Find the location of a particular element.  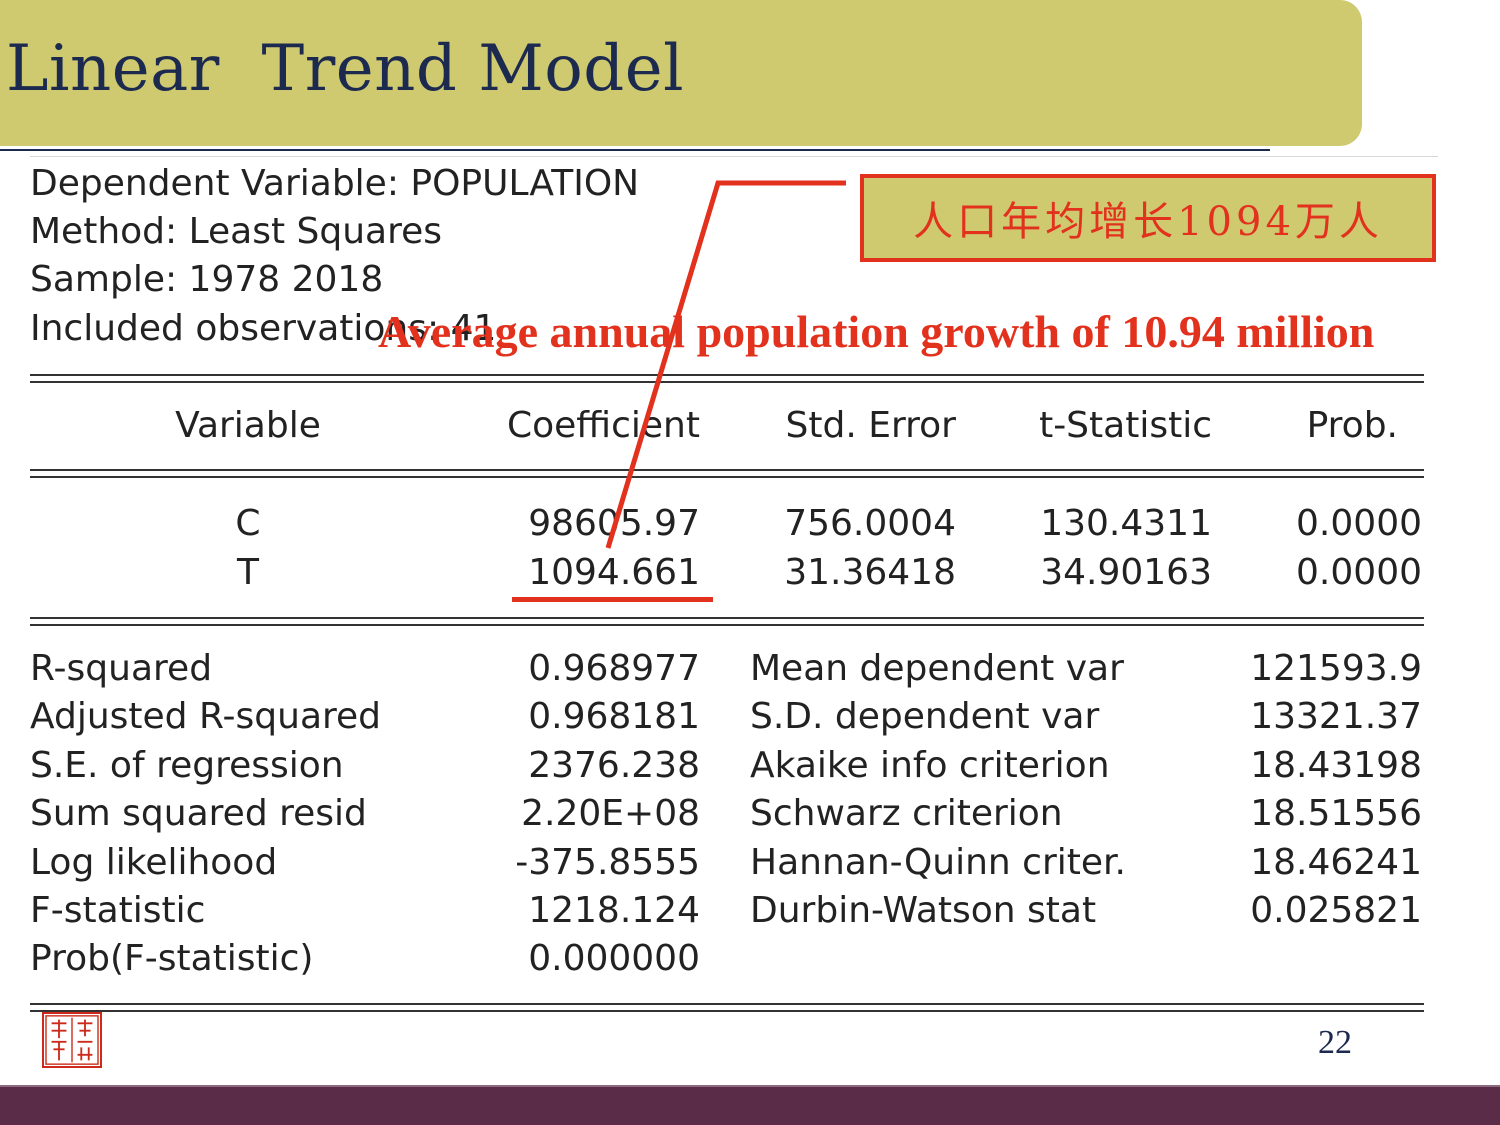

stat-value: 2.20E+08 is located at coordinates (610, 813).